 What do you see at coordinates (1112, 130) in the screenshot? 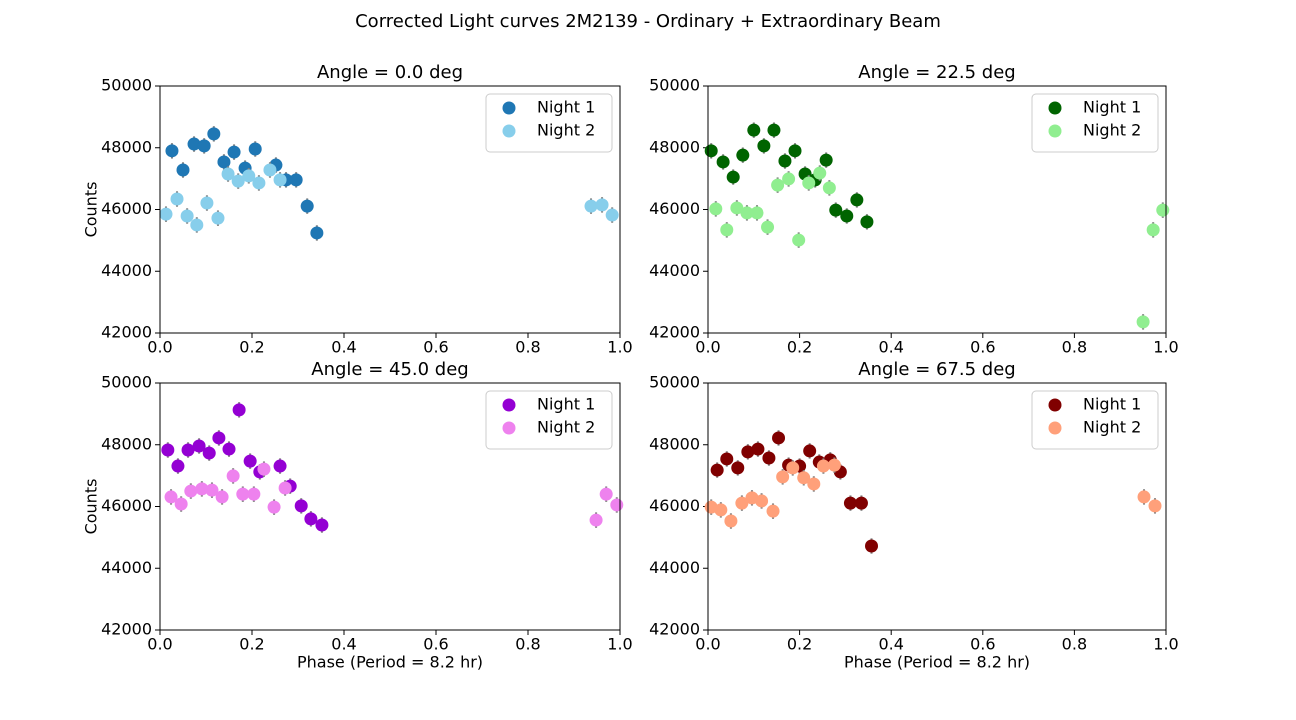
I see `legend-label: Night 2` at bounding box center [1112, 130].